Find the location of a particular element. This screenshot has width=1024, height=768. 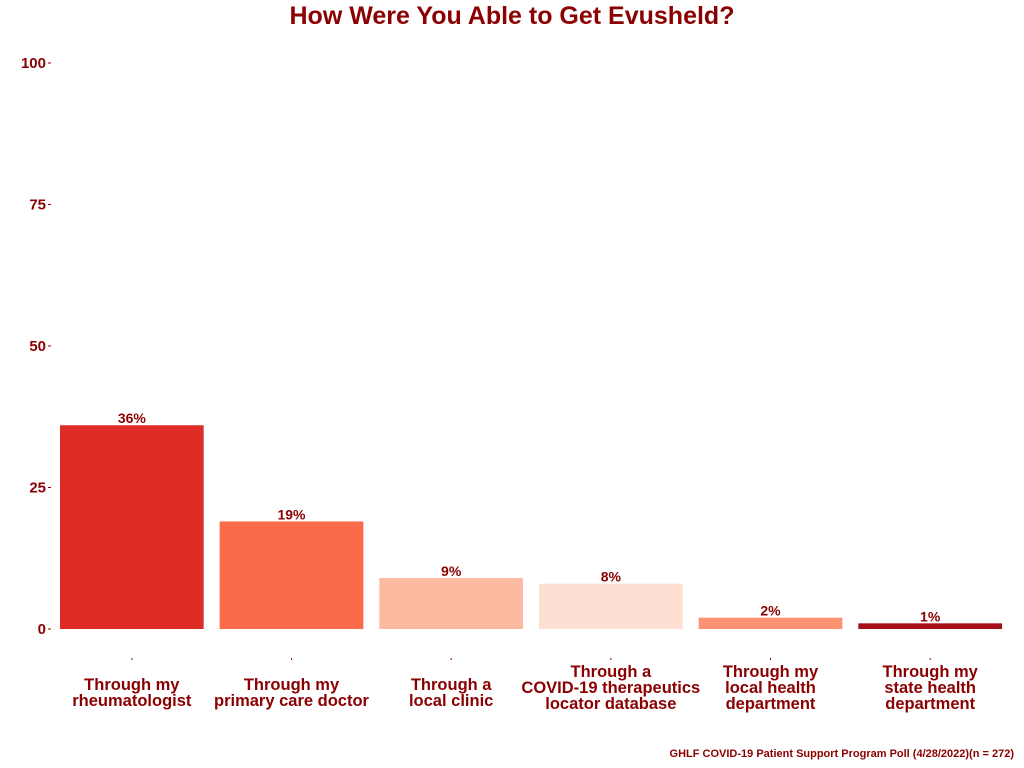

x-category-label: Through my local health department is located at coordinates (771, 688).